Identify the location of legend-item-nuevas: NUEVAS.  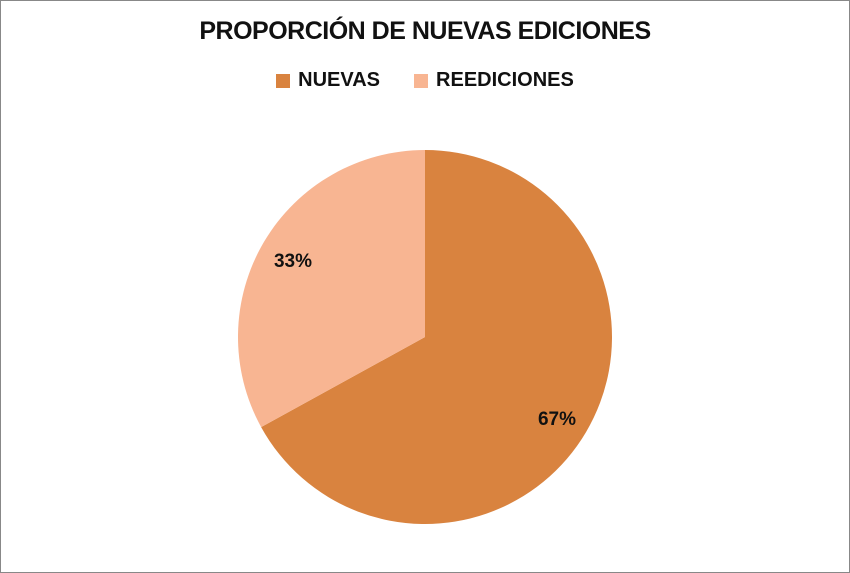
(328, 80).